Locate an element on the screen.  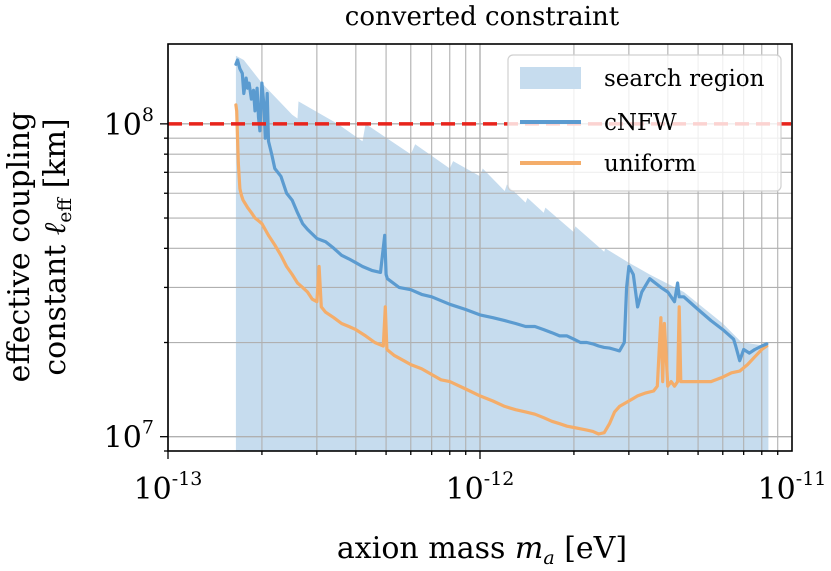
y-axis-label-line2: constant ℓeff [km] is located at coordinates (57, 246).